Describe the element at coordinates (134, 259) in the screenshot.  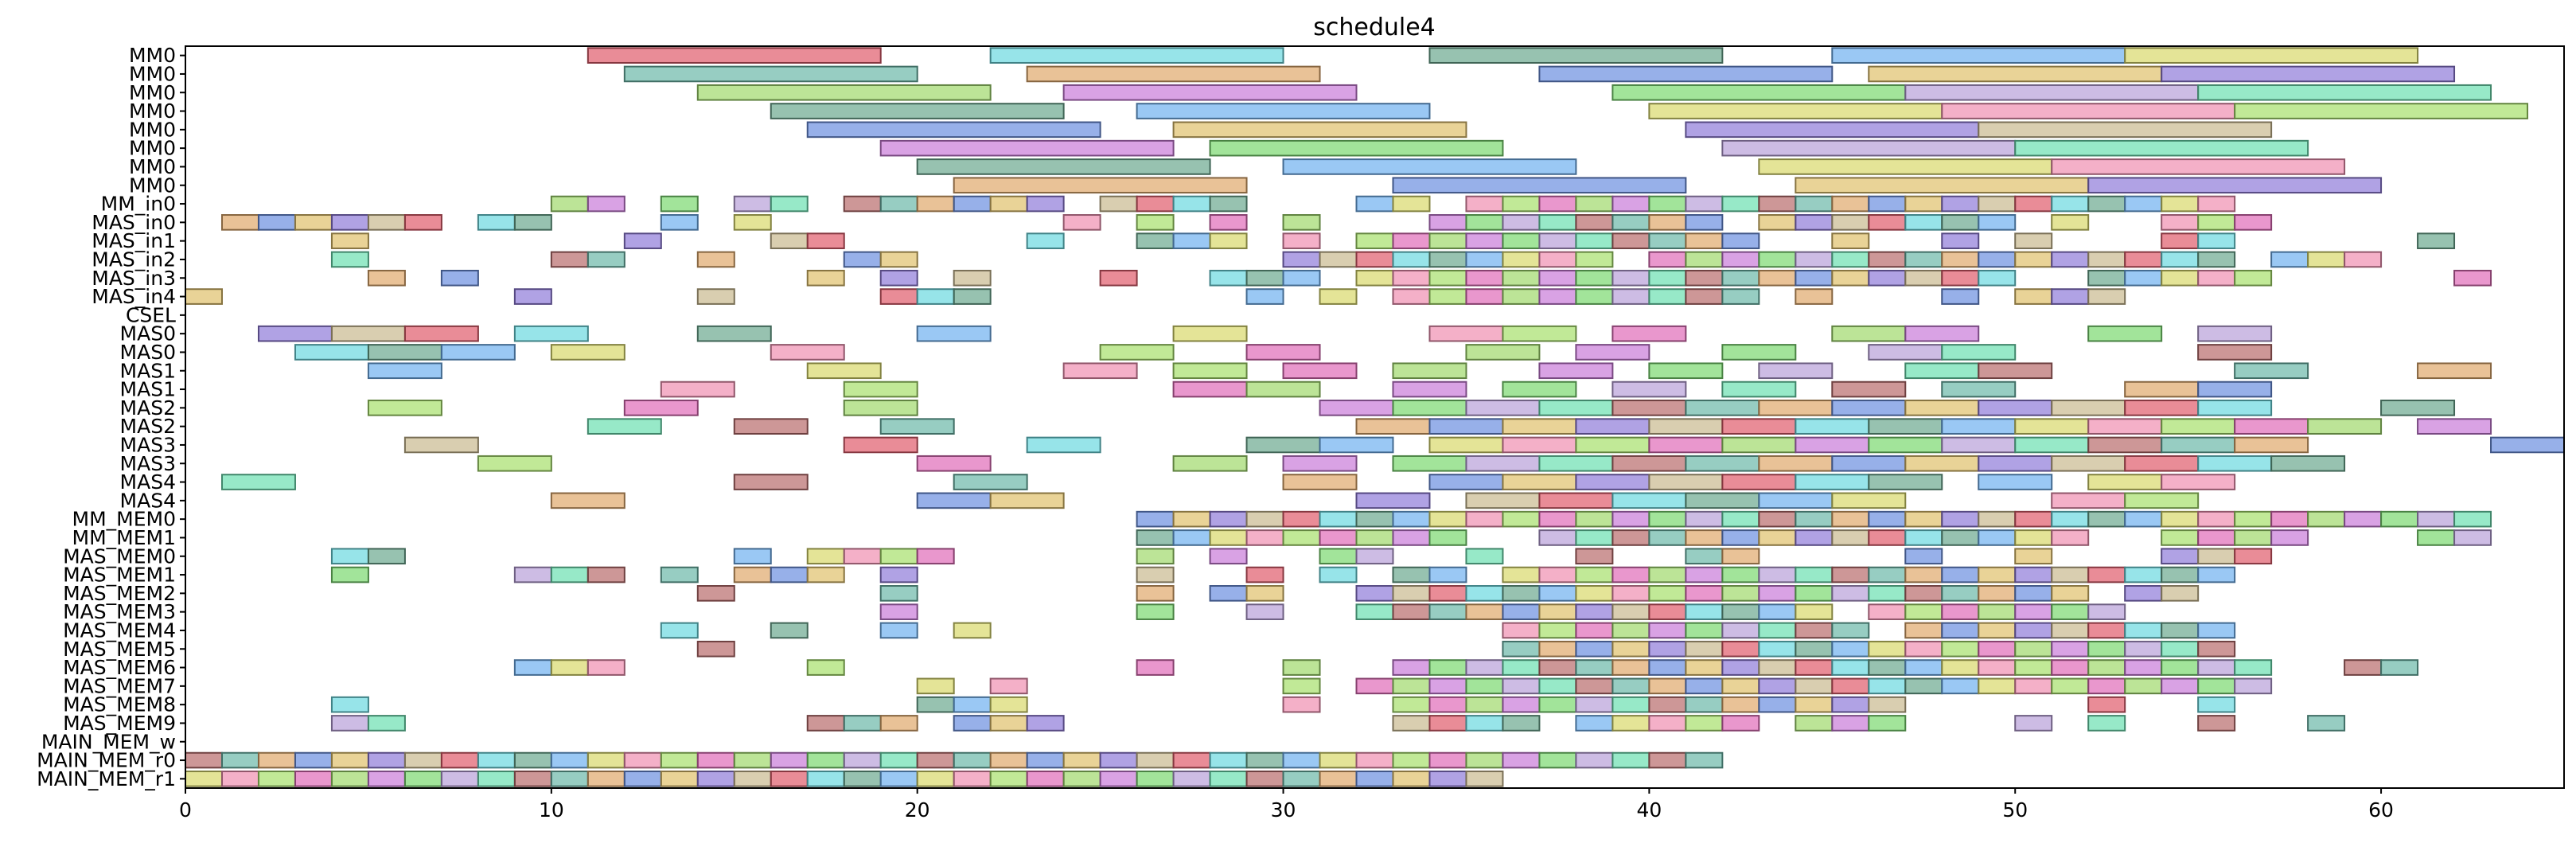
I see `y-tick-label: MAS_in2` at that location.